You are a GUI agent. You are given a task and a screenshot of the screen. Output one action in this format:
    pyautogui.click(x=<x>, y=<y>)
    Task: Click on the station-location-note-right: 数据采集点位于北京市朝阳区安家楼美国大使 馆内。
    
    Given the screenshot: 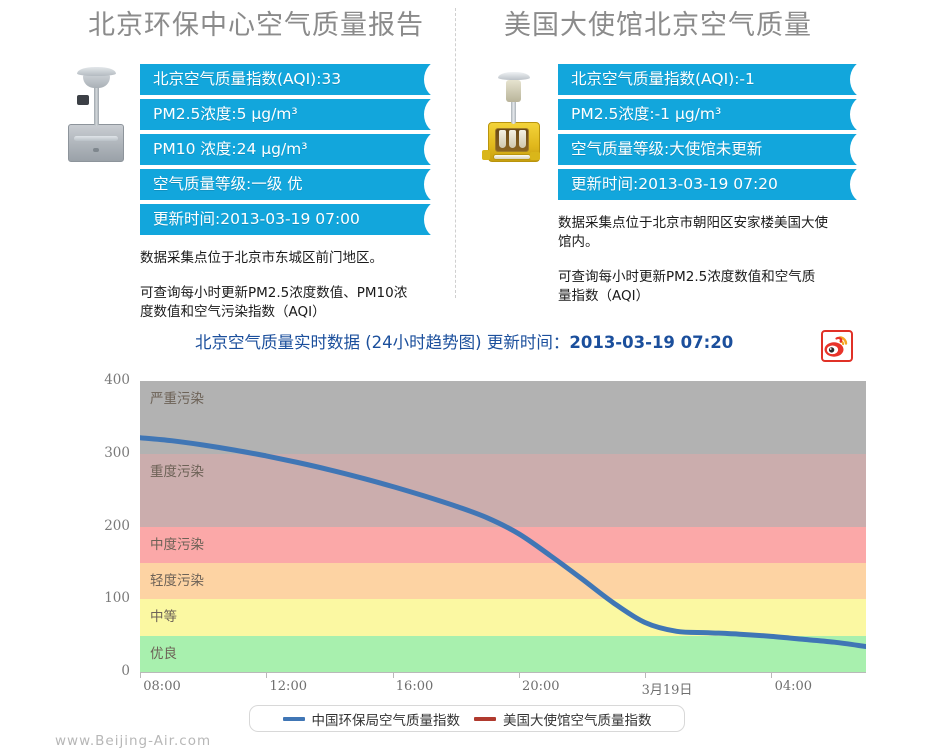 What is the action you would take?
    pyautogui.click(x=693, y=232)
    